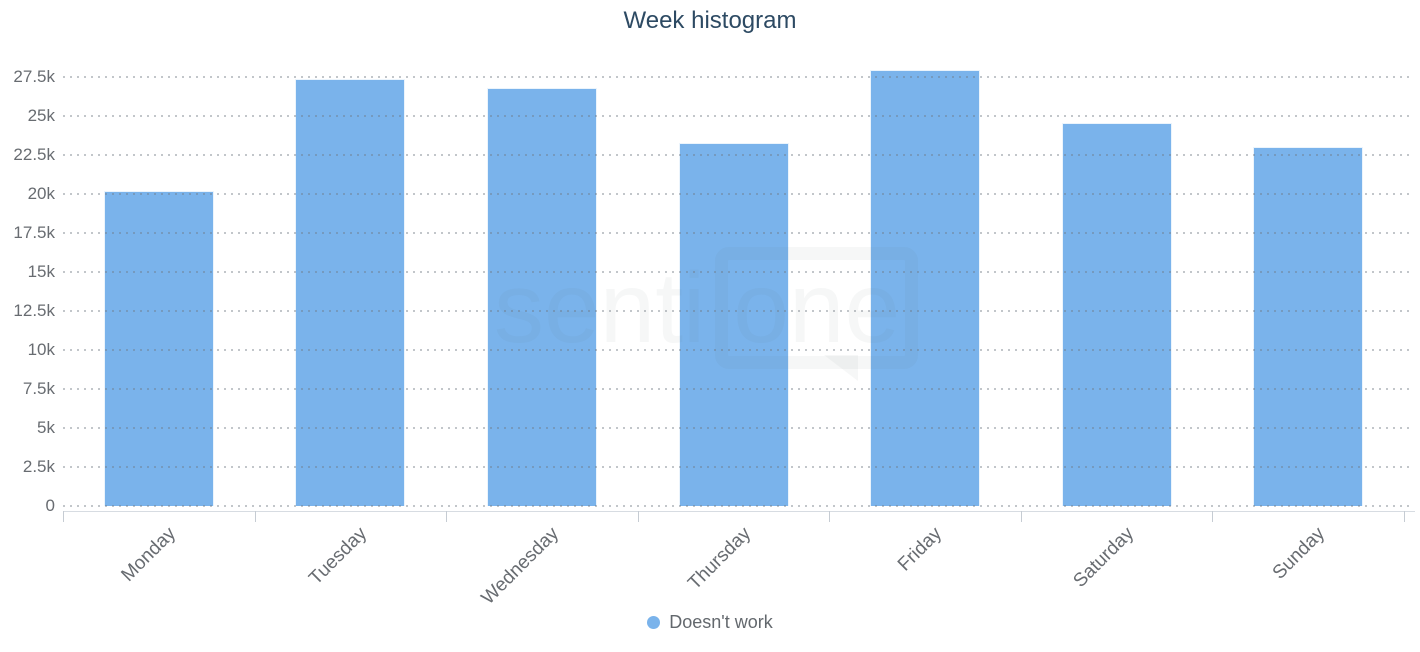 Image resolution: width=1420 pixels, height=652 pixels. Describe the element at coordinates (34, 154) in the screenshot. I see `y-axis-label: 22.5k` at that location.